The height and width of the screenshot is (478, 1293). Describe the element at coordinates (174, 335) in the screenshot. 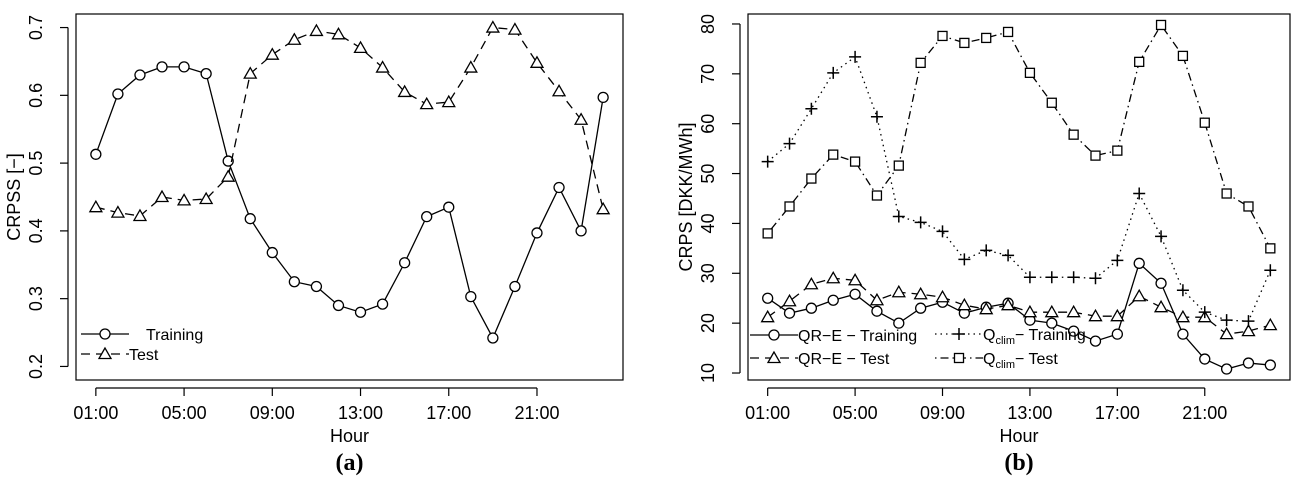

I see `panel-a-legend-label: Training` at that location.